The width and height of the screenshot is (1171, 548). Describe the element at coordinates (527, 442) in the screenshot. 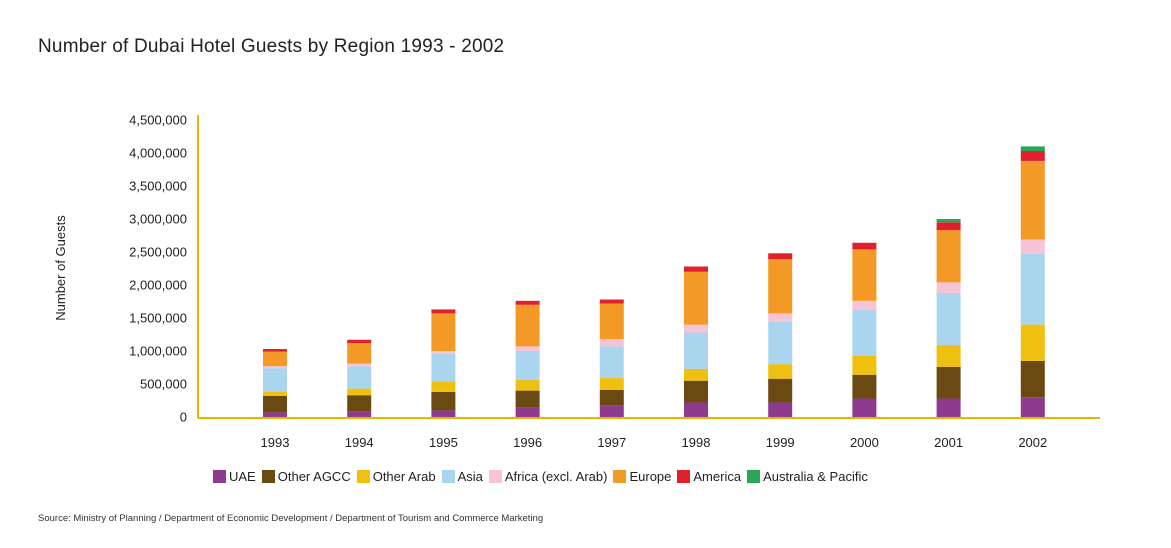

I see `x-tick-label: 1996` at that location.